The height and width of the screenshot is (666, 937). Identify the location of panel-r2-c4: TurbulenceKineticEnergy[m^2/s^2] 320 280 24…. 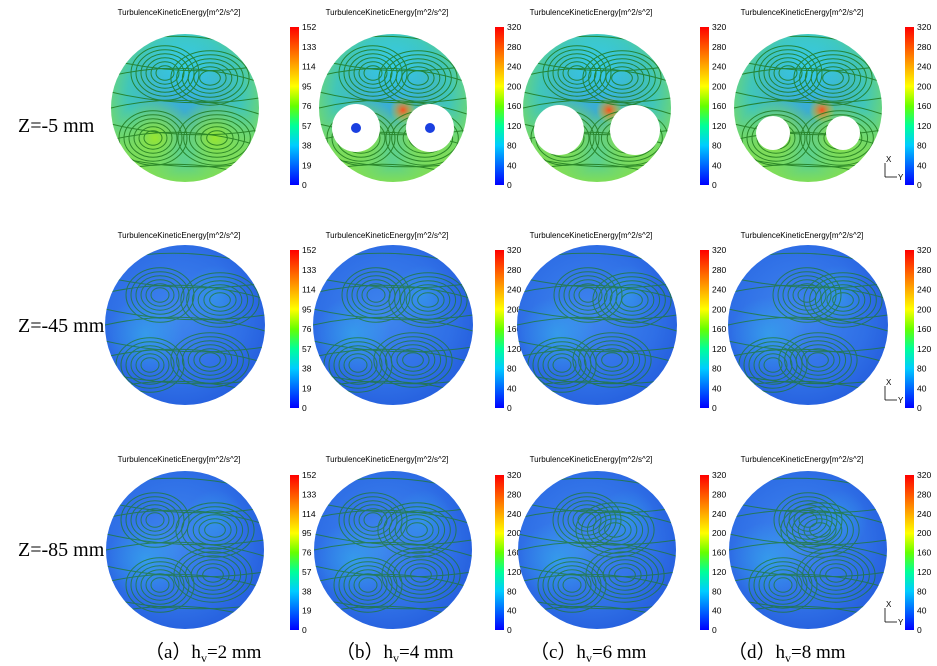
(829, 322).